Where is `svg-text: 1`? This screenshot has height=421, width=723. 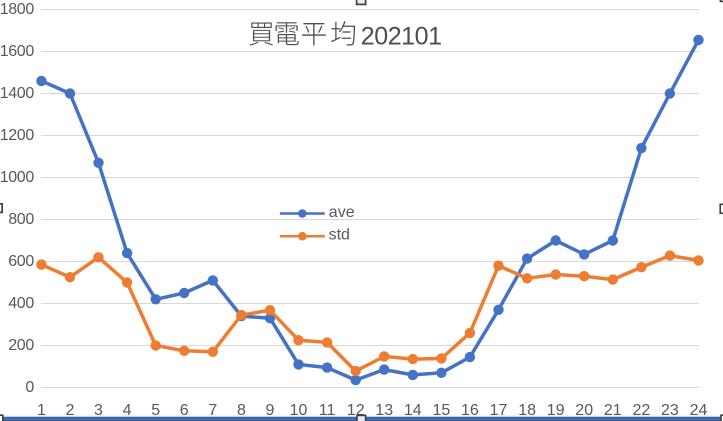
svg-text: 1 is located at coordinates (41, 410).